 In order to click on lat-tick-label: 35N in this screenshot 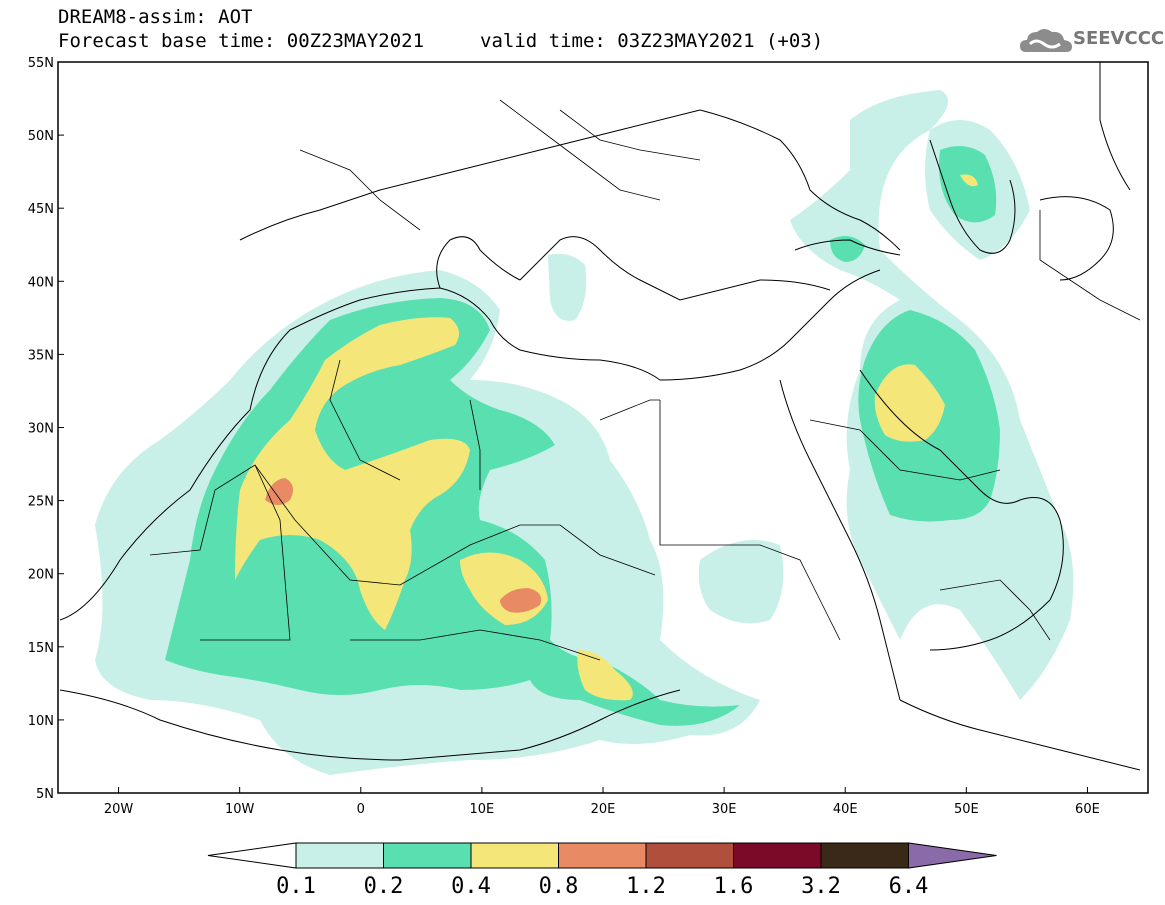, I will do `click(41, 355)`.